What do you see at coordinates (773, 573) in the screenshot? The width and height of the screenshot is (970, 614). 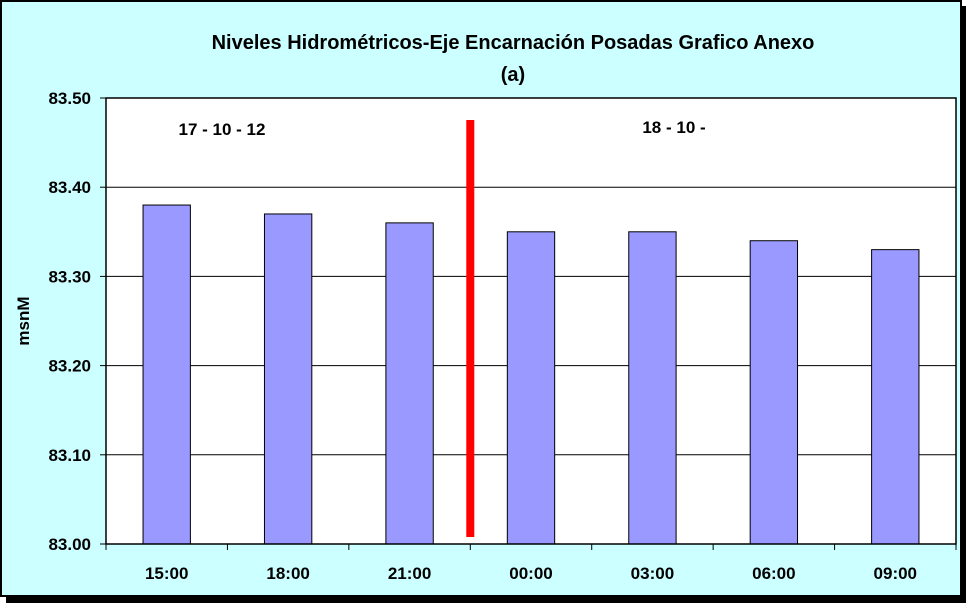 I see `x-tick-label: 06:00` at bounding box center [773, 573].